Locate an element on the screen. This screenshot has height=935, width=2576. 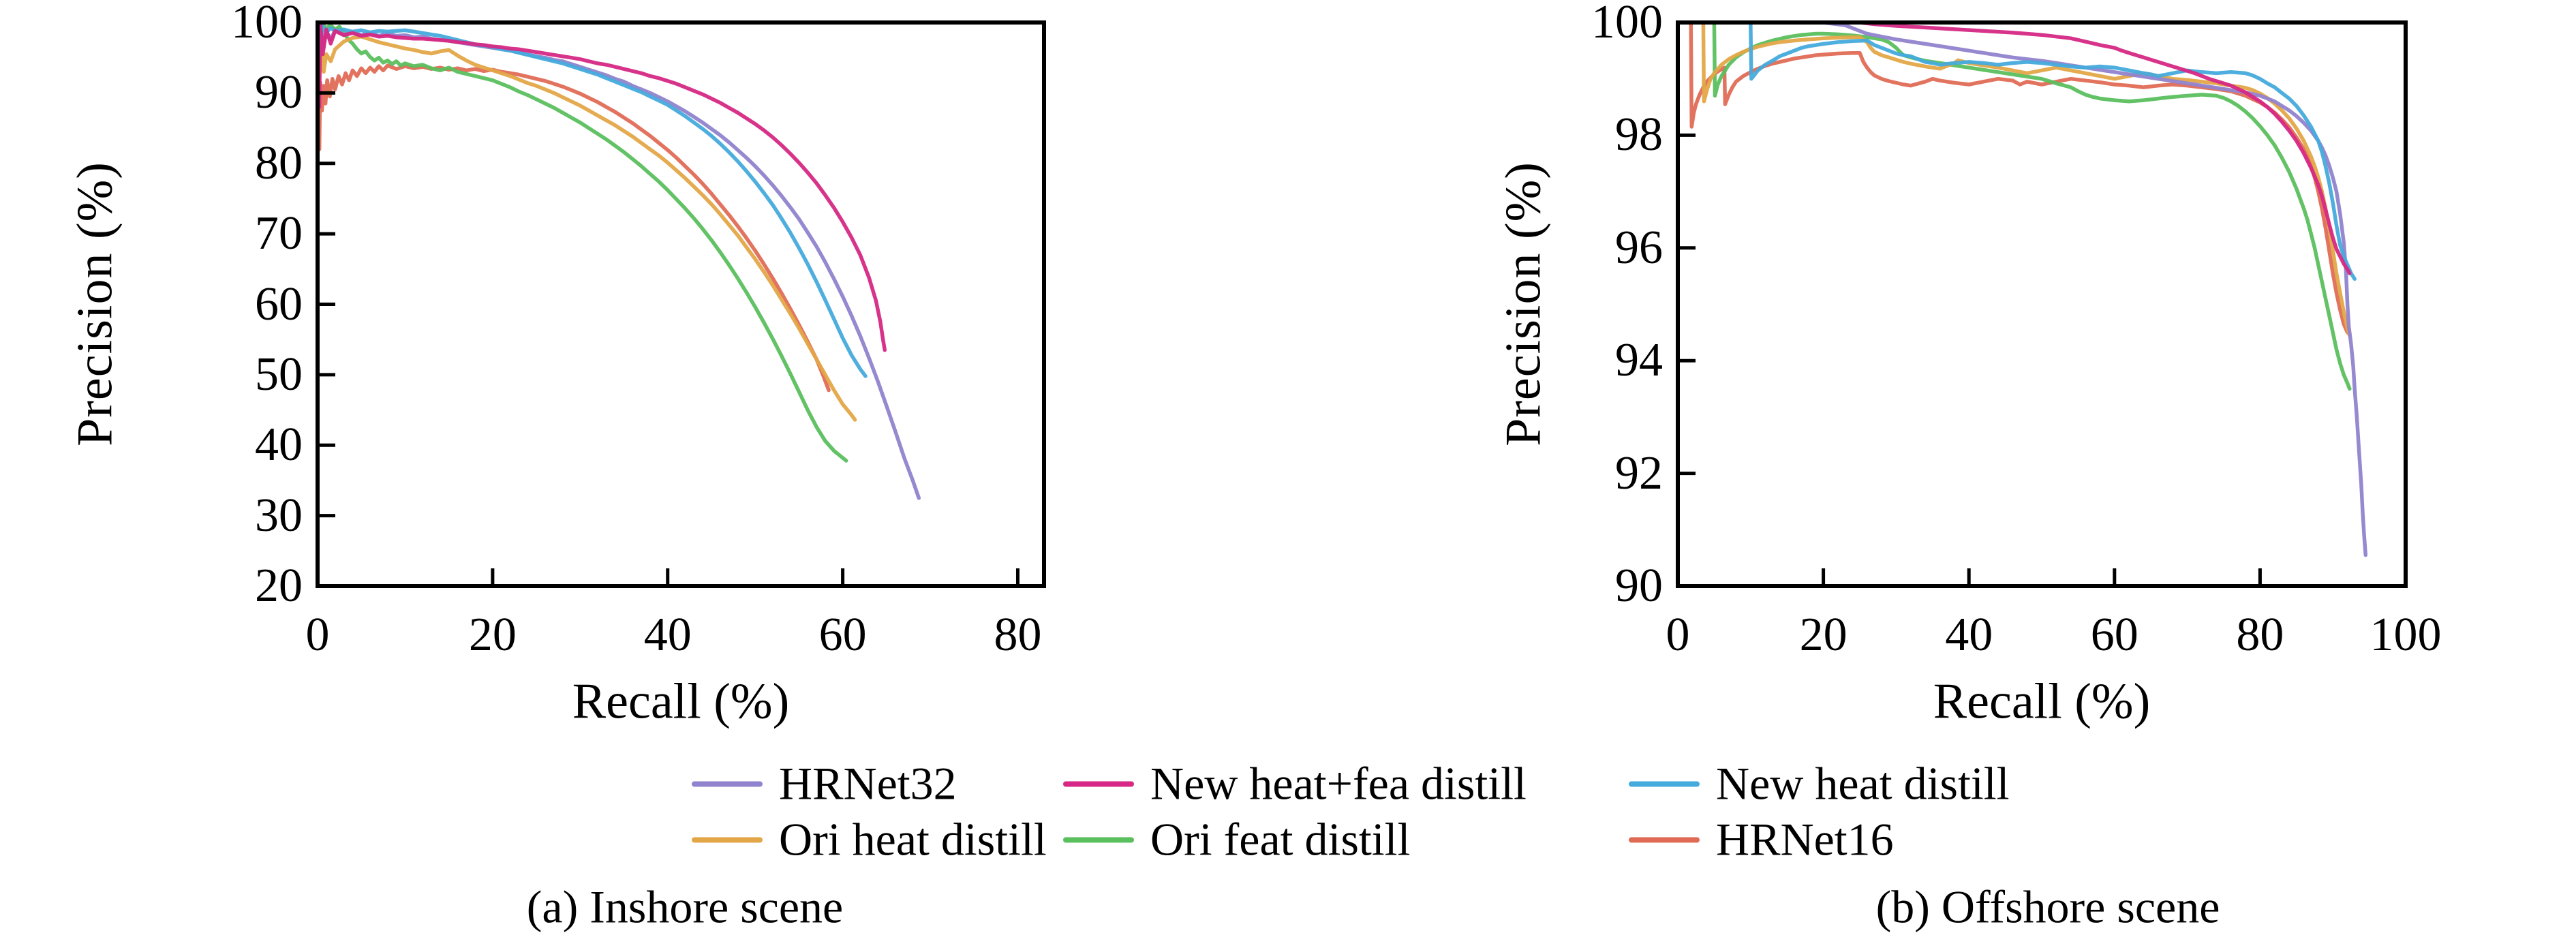
x-tick-label-inshore: 60 is located at coordinates (842, 635).